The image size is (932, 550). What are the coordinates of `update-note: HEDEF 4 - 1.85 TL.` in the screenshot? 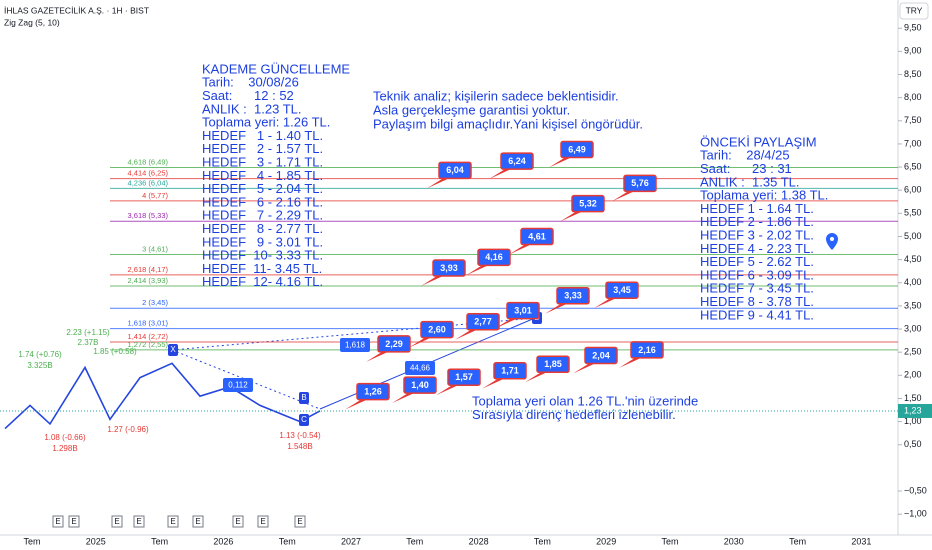 It's located at (262, 175).